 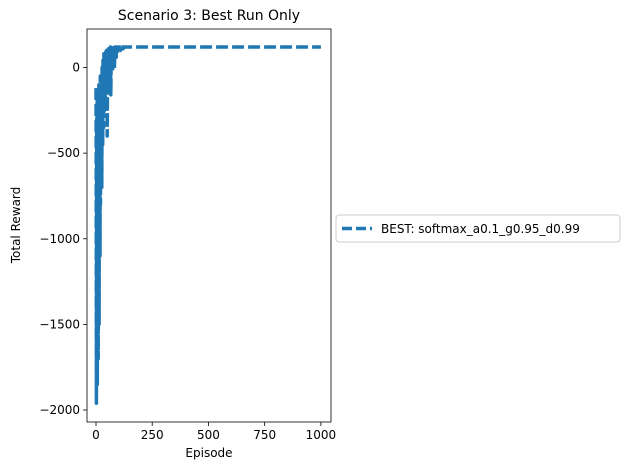 What do you see at coordinates (152, 435) in the screenshot?
I see `x-tick-label: 250` at bounding box center [152, 435].